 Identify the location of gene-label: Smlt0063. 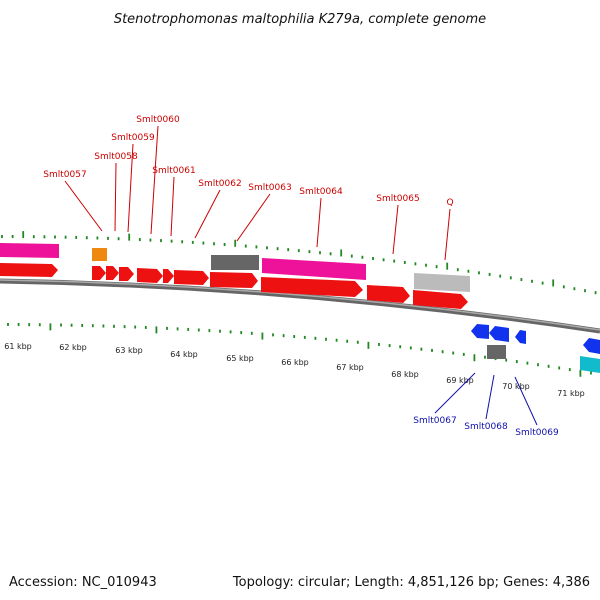
(269, 188).